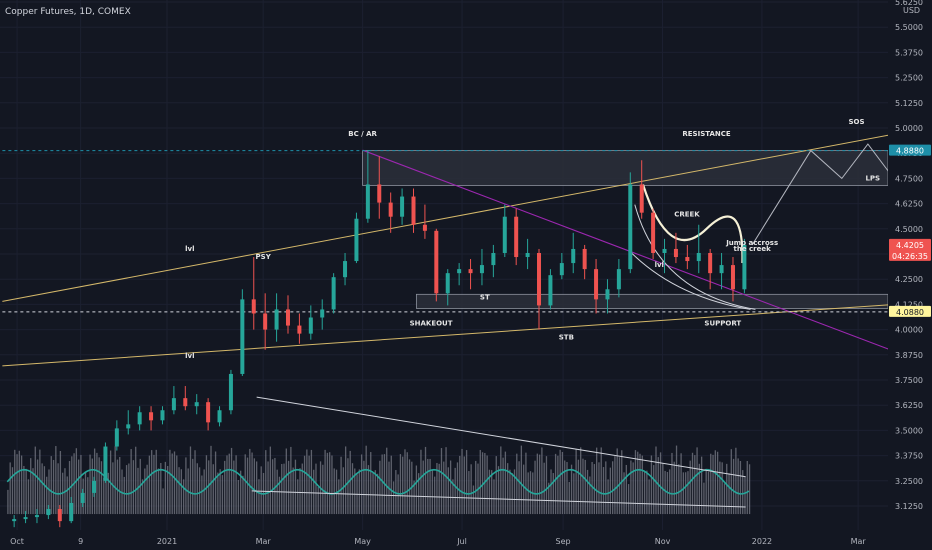 The width and height of the screenshot is (932, 550). What do you see at coordinates (467, 334) in the screenshot?
I see `lower-trendline` at bounding box center [467, 334].